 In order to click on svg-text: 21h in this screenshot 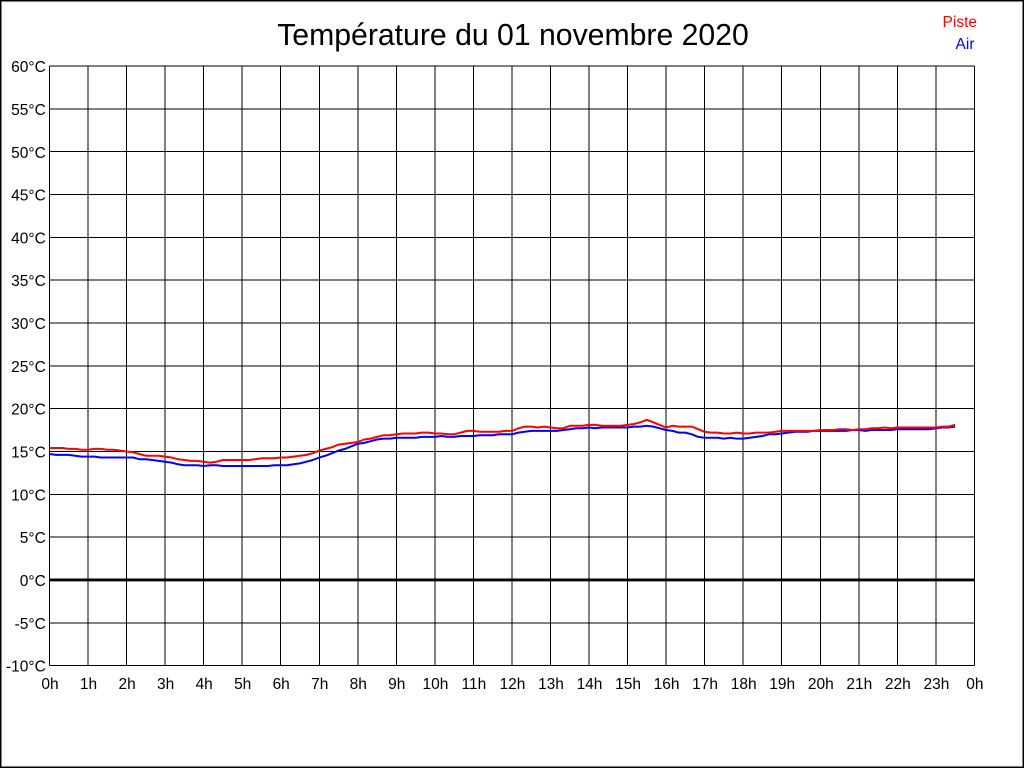, I will do `click(859, 684)`.